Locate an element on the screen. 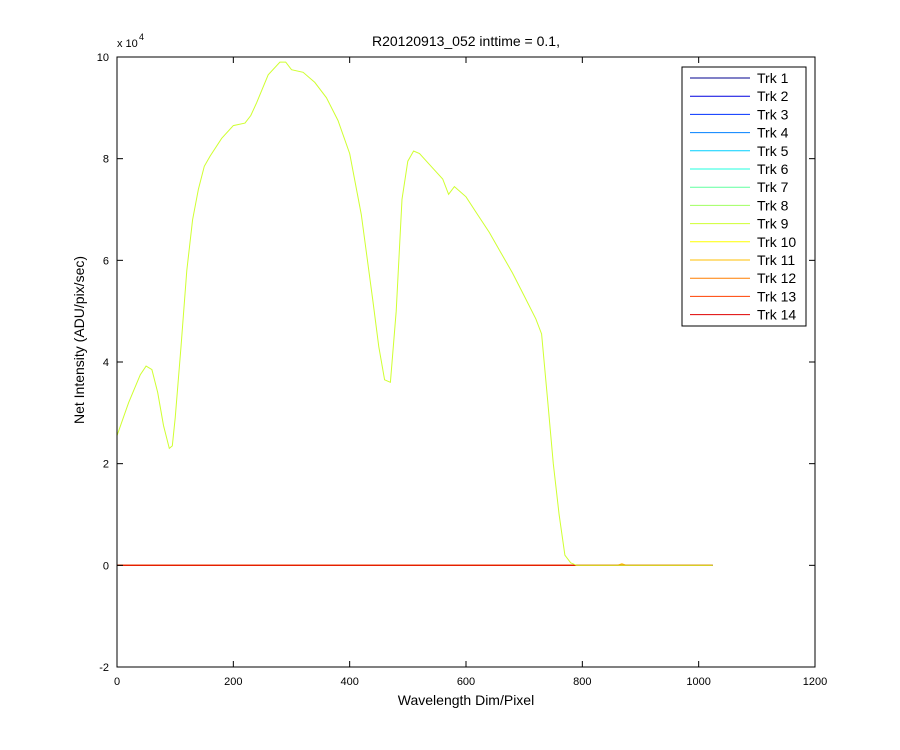  y-tick-label: 10 is located at coordinates (103, 58).